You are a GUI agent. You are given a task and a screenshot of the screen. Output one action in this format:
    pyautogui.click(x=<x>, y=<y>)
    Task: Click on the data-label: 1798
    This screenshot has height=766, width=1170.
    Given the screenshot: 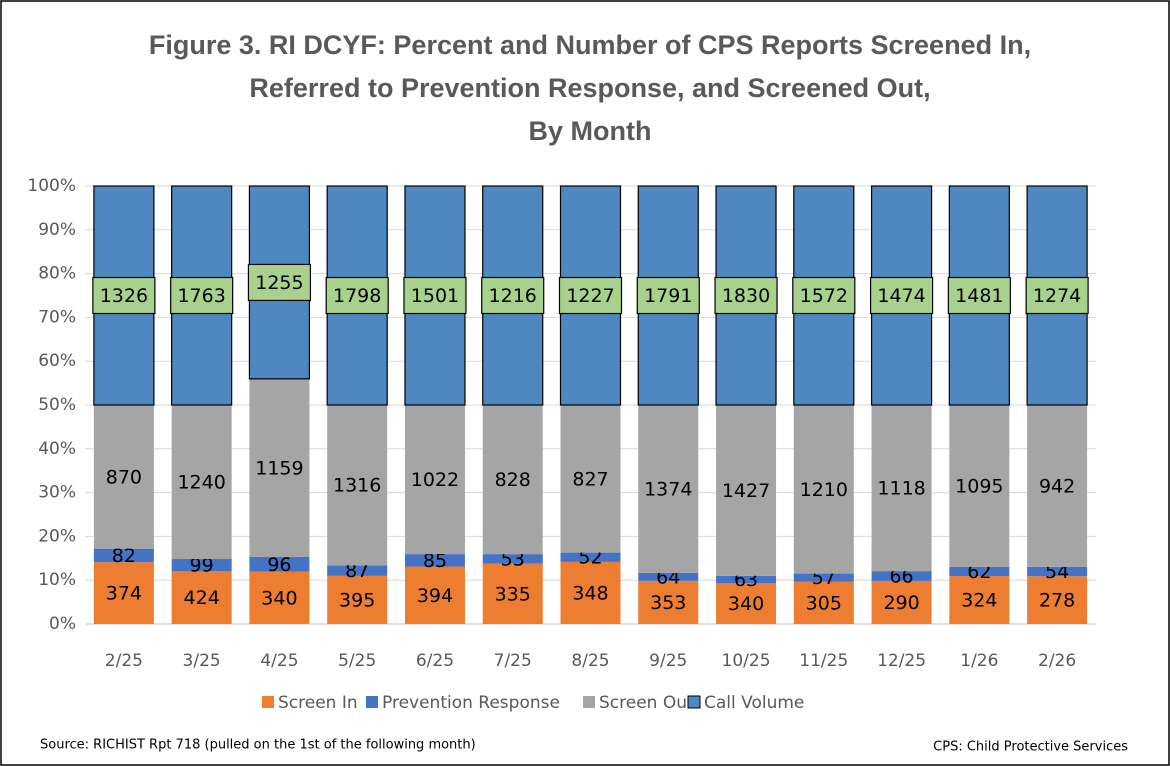 What is the action you would take?
    pyautogui.click(x=357, y=296)
    